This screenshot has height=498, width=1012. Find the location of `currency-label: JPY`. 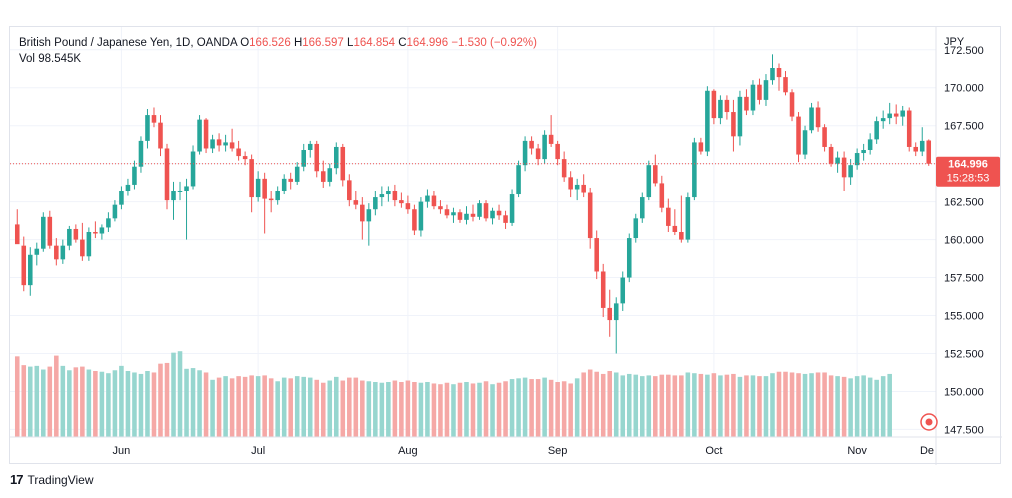

currency-label: JPY is located at coordinates (954, 42).